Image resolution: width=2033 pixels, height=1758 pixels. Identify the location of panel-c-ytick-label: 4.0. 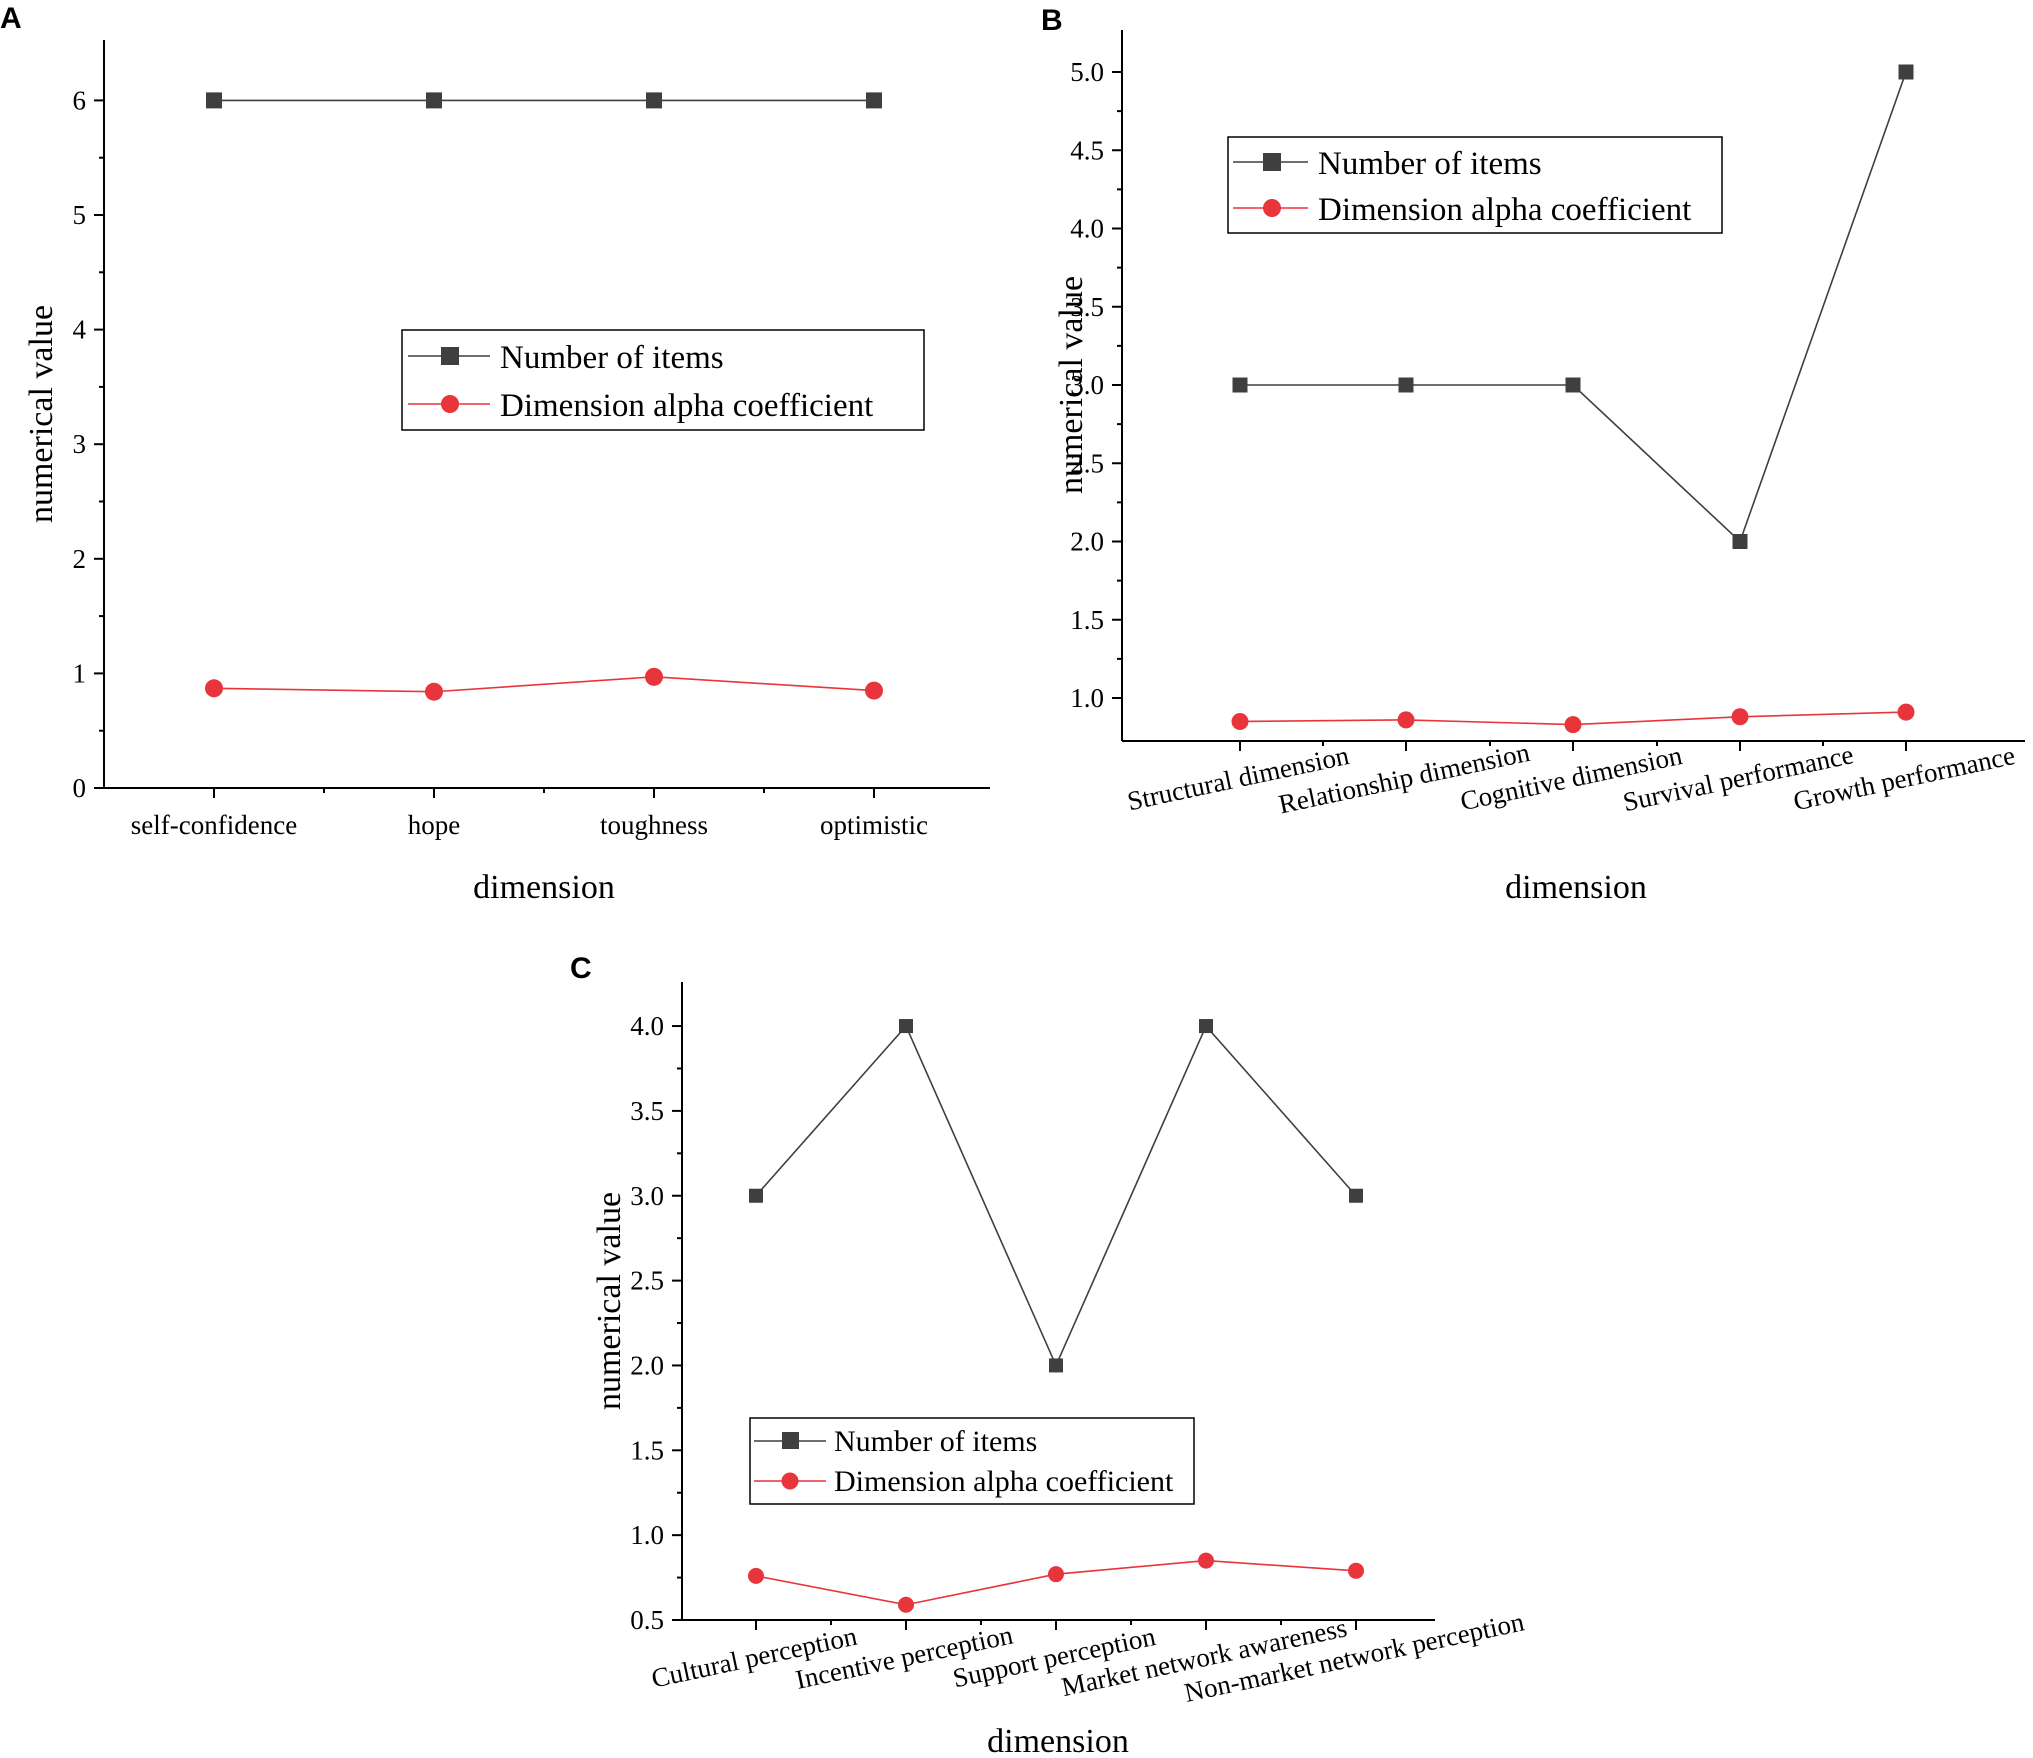
(647, 1026).